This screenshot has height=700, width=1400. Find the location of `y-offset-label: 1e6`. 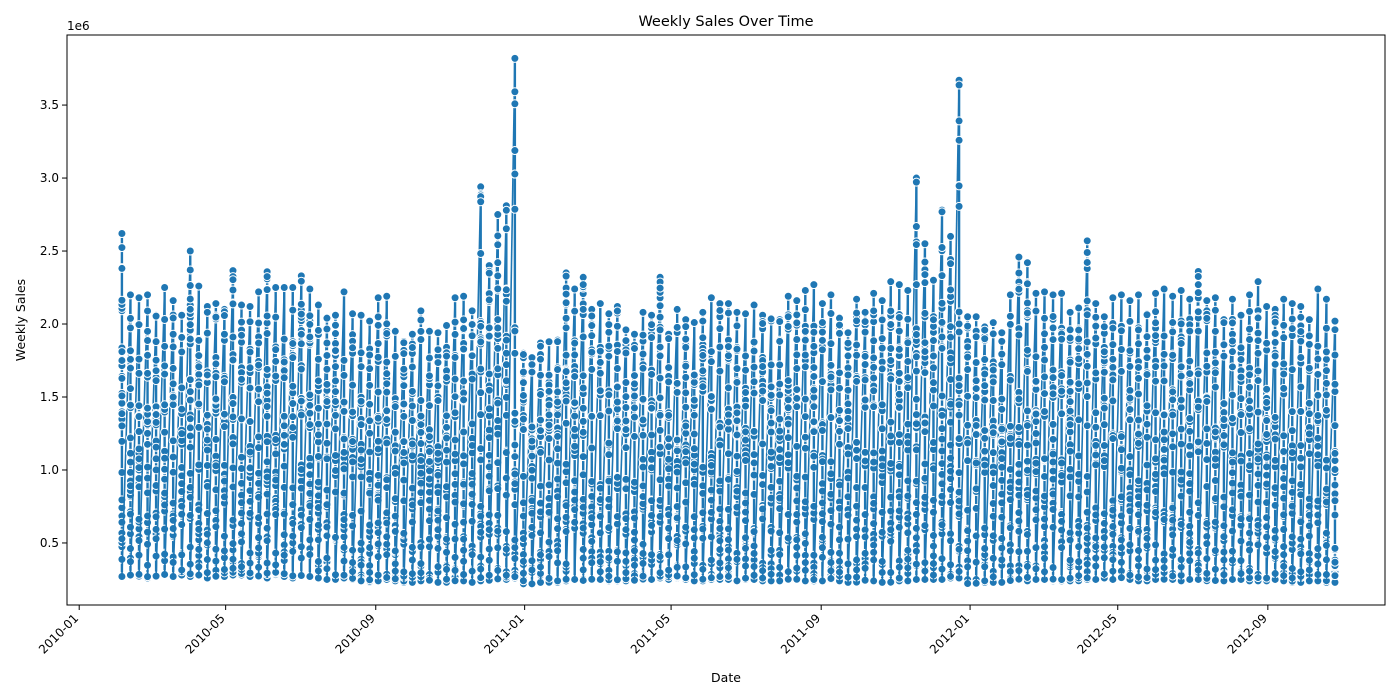

y-offset-label: 1e6 is located at coordinates (78, 26).